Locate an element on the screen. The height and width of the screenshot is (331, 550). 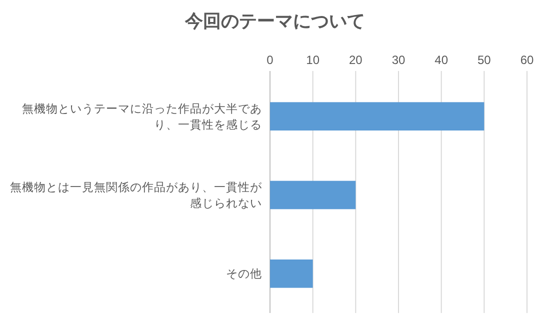
x-tick-label: 0 is located at coordinates (270, 60).